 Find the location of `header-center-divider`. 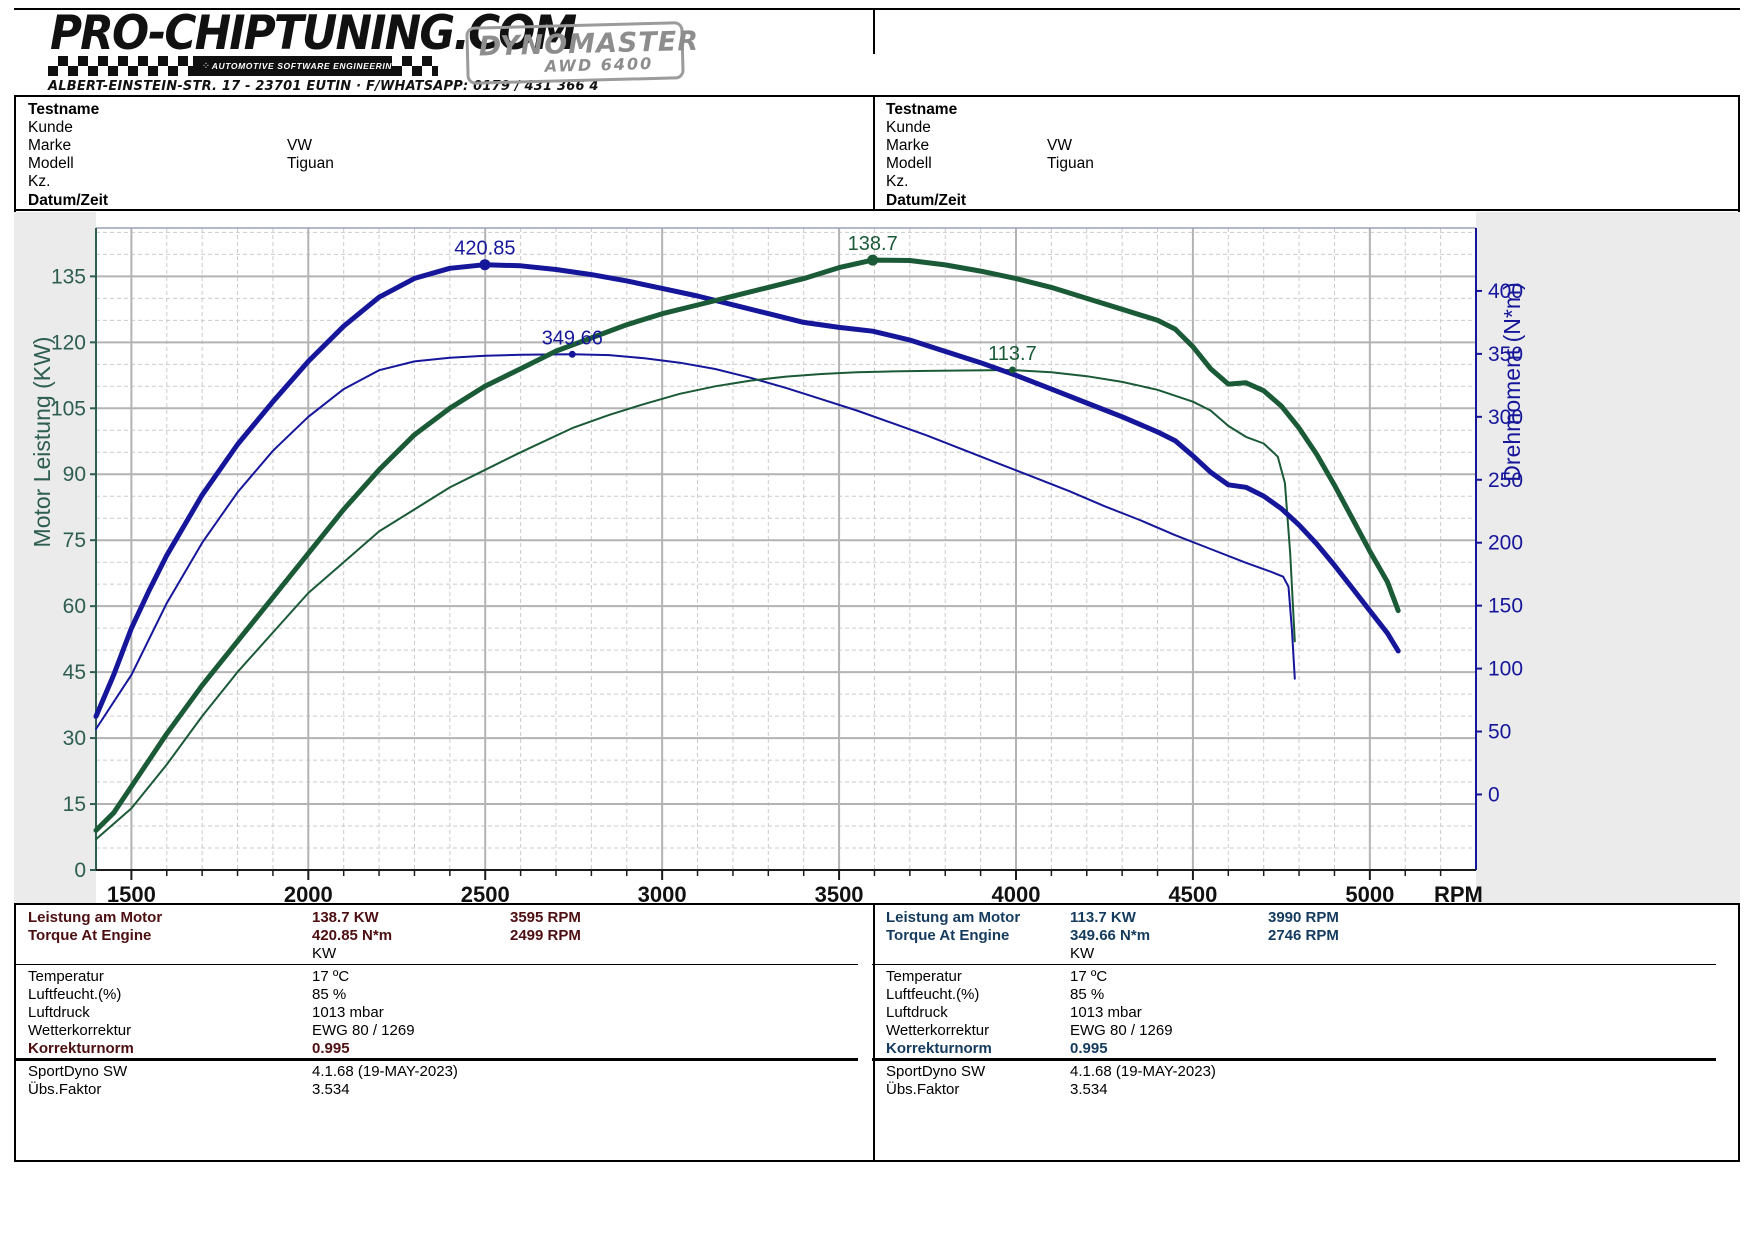

header-center-divider is located at coordinates (874, 31).